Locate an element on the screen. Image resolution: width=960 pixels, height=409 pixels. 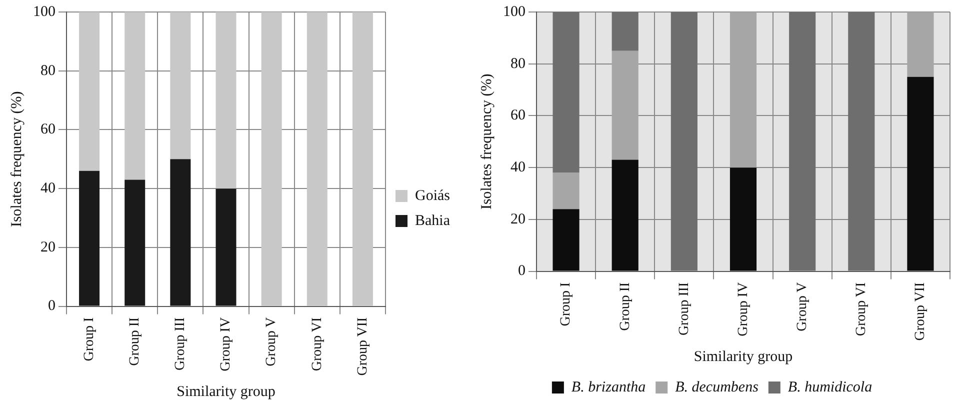
legend-label: Goiás is located at coordinates (432, 196).